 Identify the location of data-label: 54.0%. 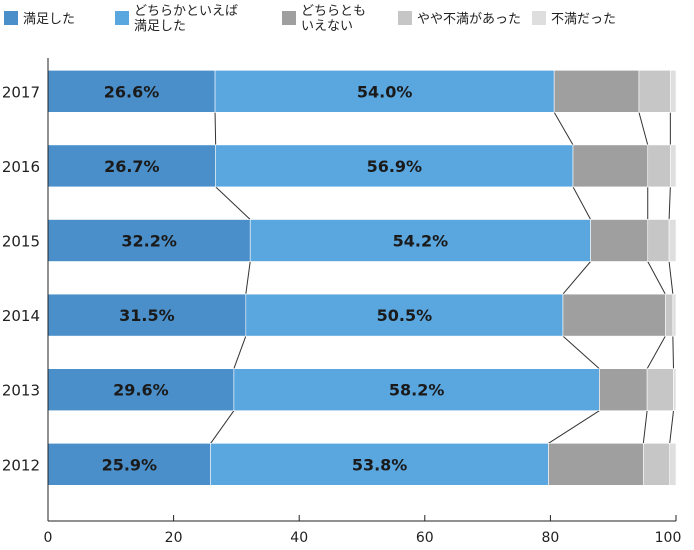
(385, 91).